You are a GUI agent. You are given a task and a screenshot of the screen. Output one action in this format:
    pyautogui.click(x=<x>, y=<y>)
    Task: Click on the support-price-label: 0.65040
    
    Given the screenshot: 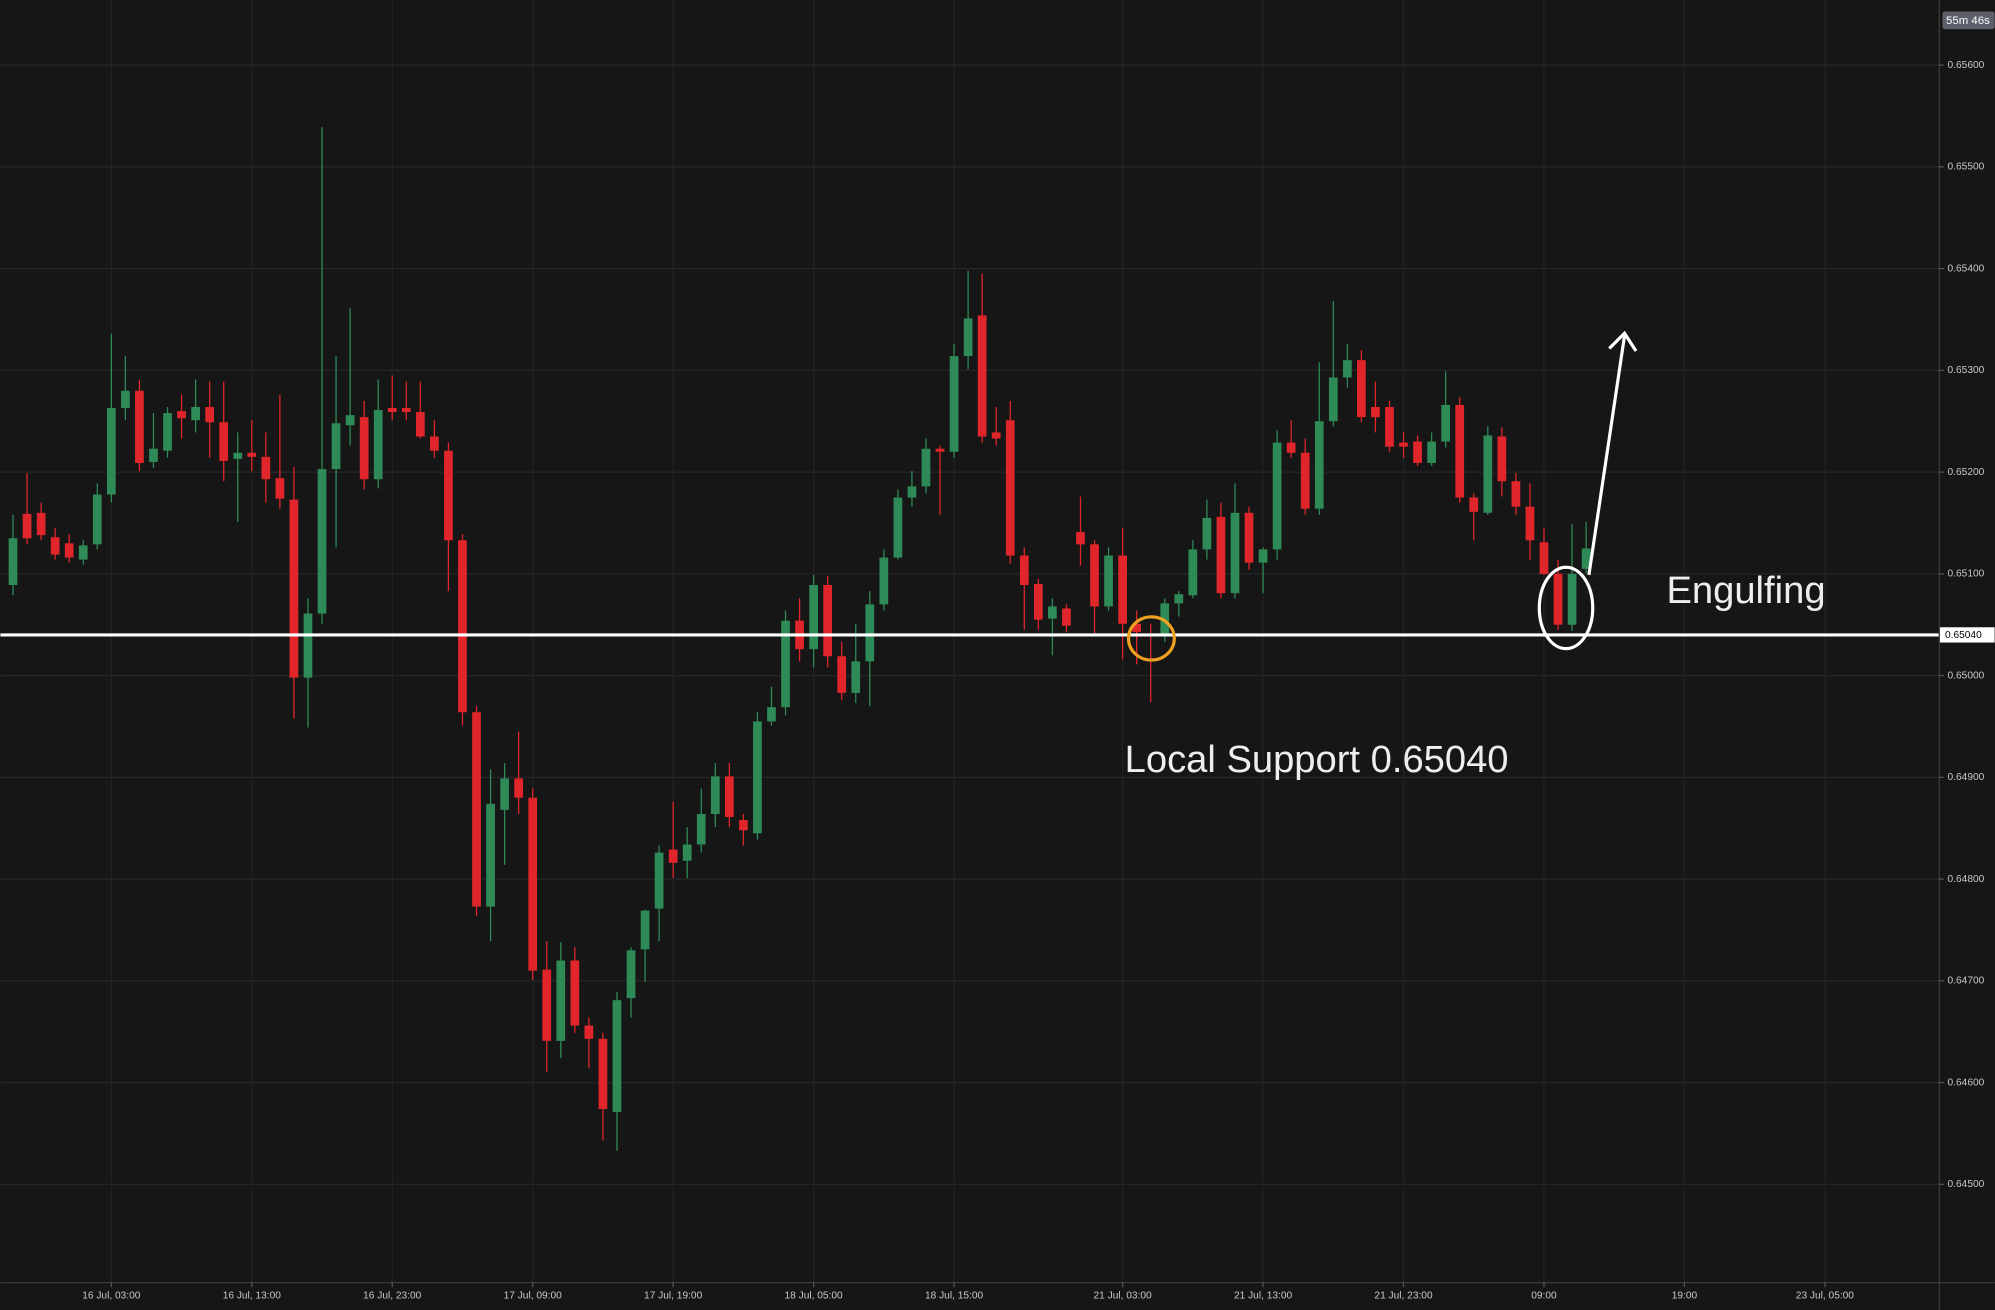 What is the action you would take?
    pyautogui.click(x=1963, y=635)
    